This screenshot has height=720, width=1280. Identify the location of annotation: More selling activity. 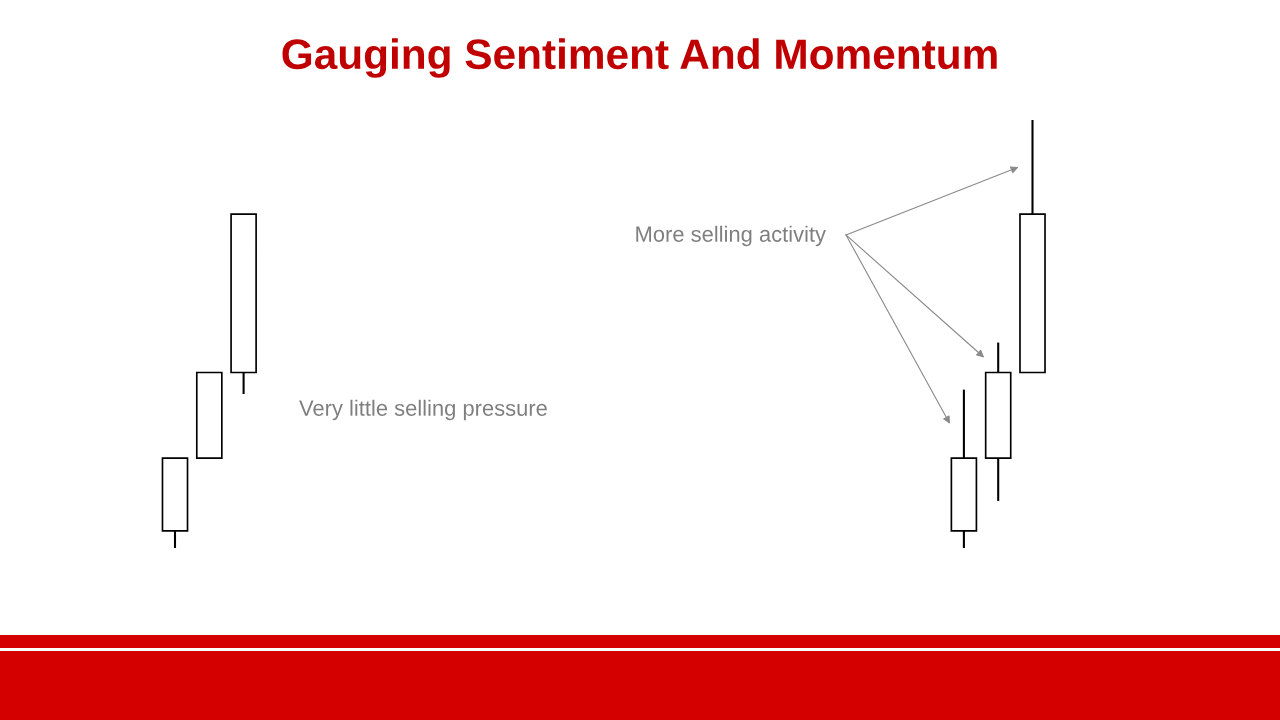
(731, 236).